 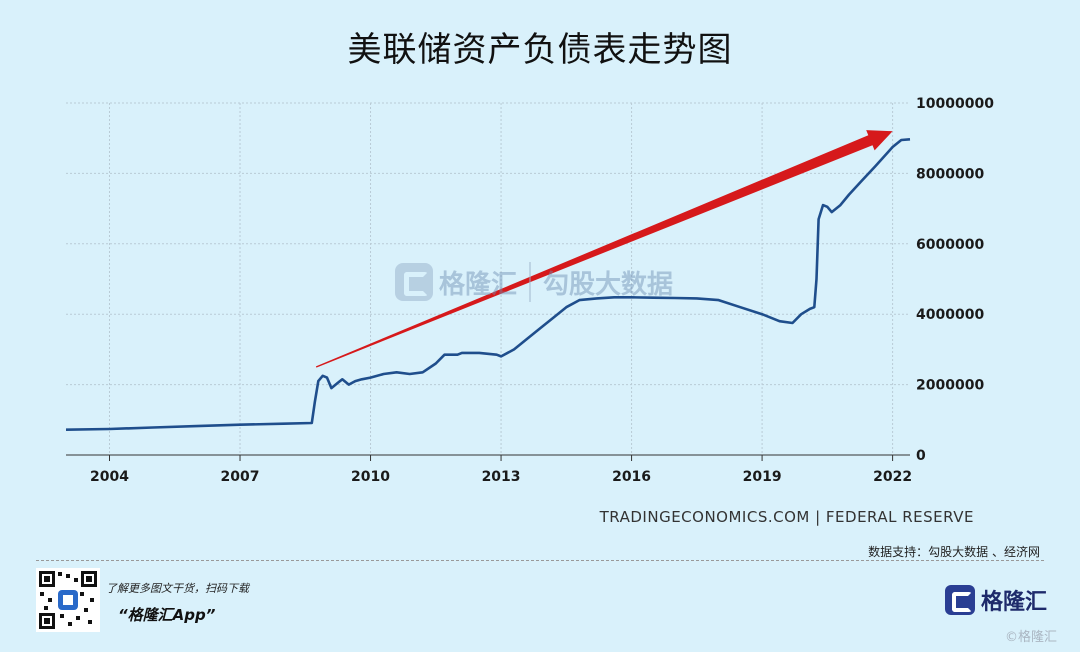 What do you see at coordinates (370, 477) in the screenshot?
I see `x-tick-label: 2010` at bounding box center [370, 477].